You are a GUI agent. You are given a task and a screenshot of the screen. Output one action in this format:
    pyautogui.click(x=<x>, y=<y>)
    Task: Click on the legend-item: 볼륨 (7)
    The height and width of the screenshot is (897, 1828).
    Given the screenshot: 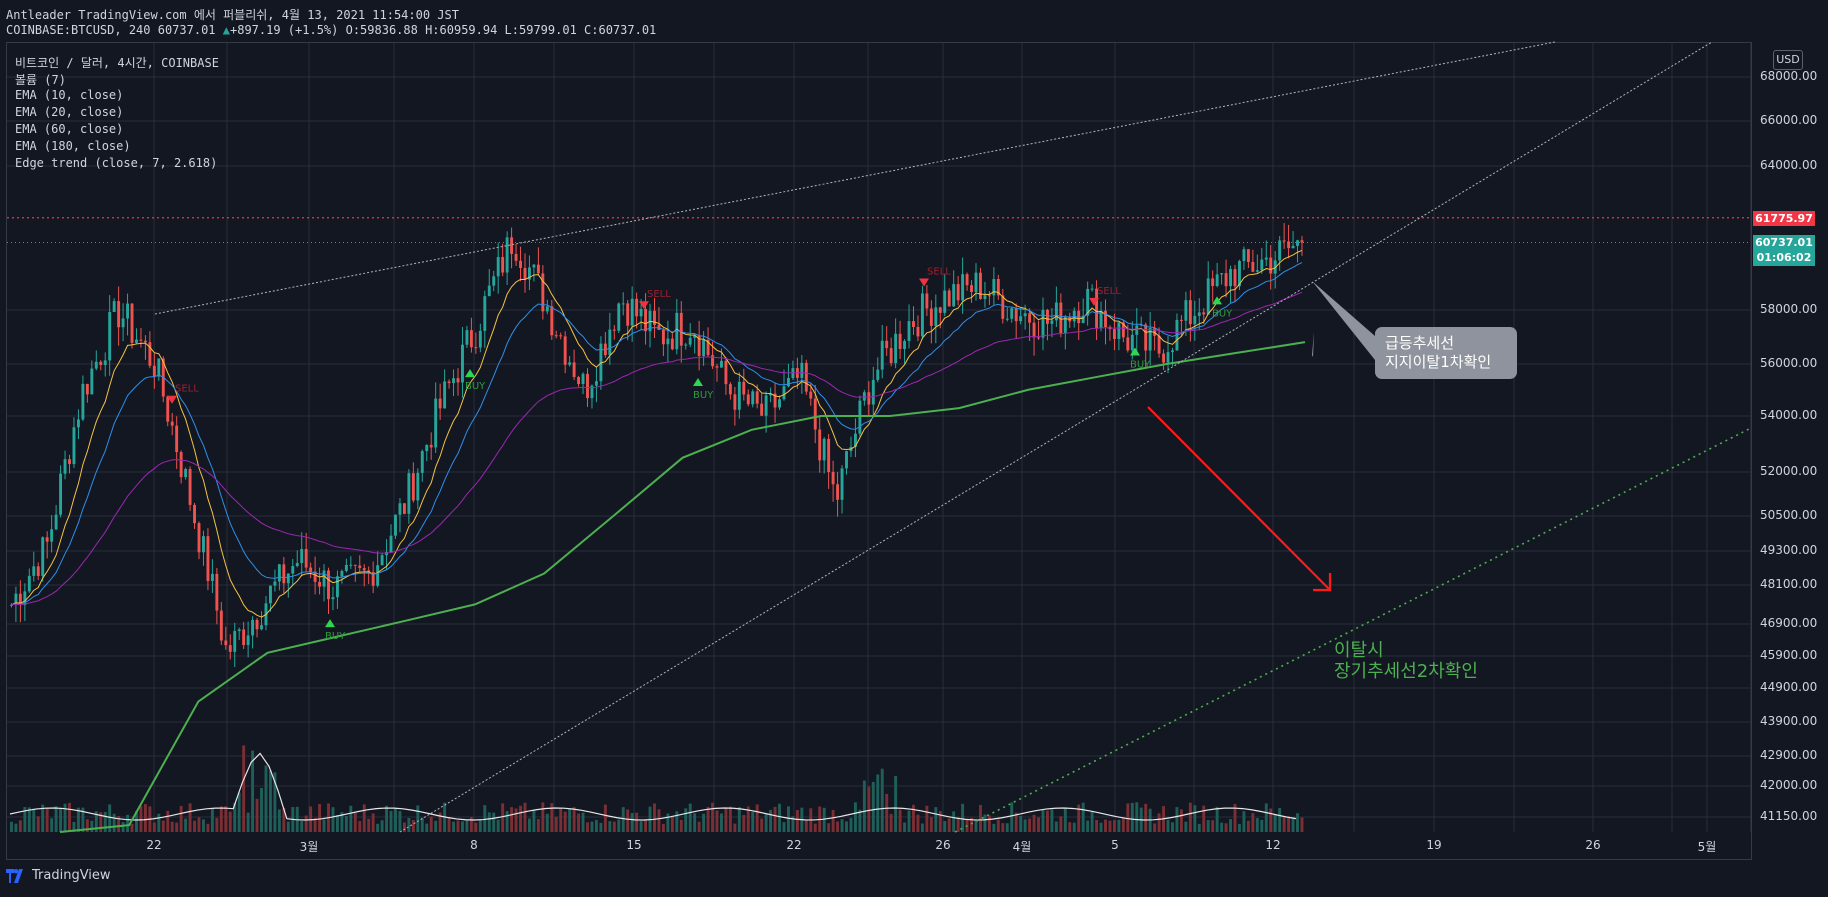 What is the action you would take?
    pyautogui.click(x=40, y=80)
    